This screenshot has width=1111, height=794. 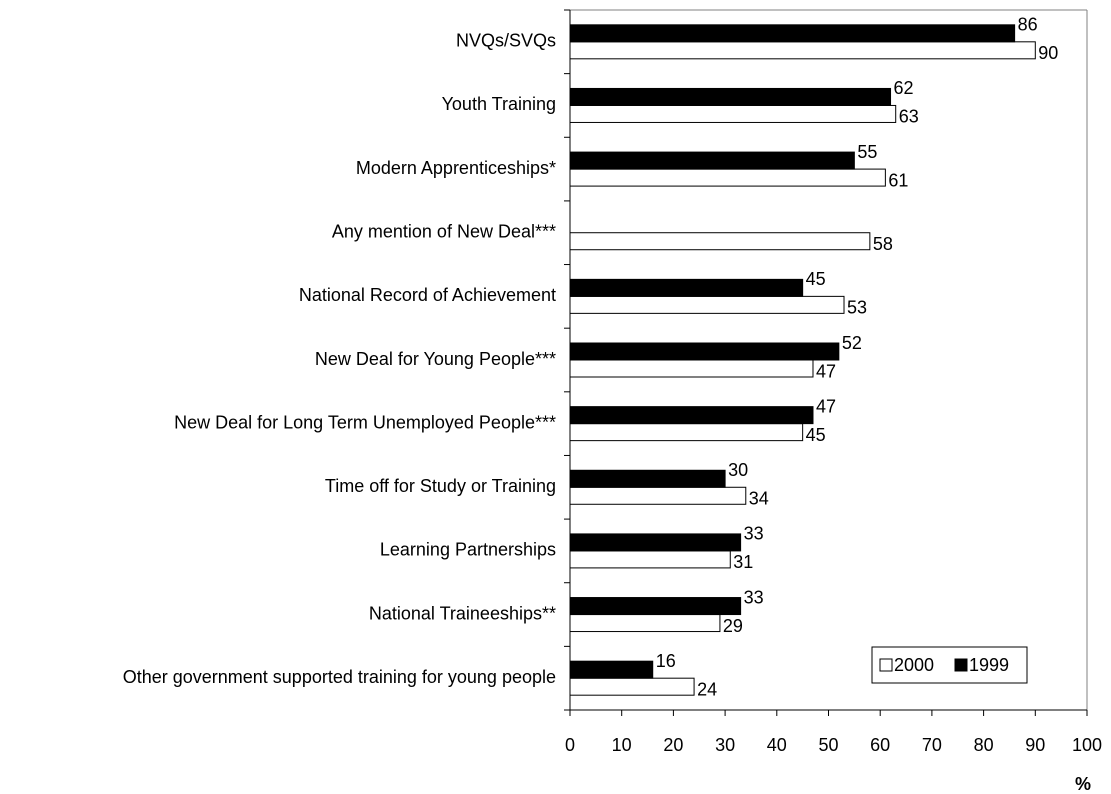 What do you see at coordinates (666, 661) in the screenshot?
I see `value-label: 16` at bounding box center [666, 661].